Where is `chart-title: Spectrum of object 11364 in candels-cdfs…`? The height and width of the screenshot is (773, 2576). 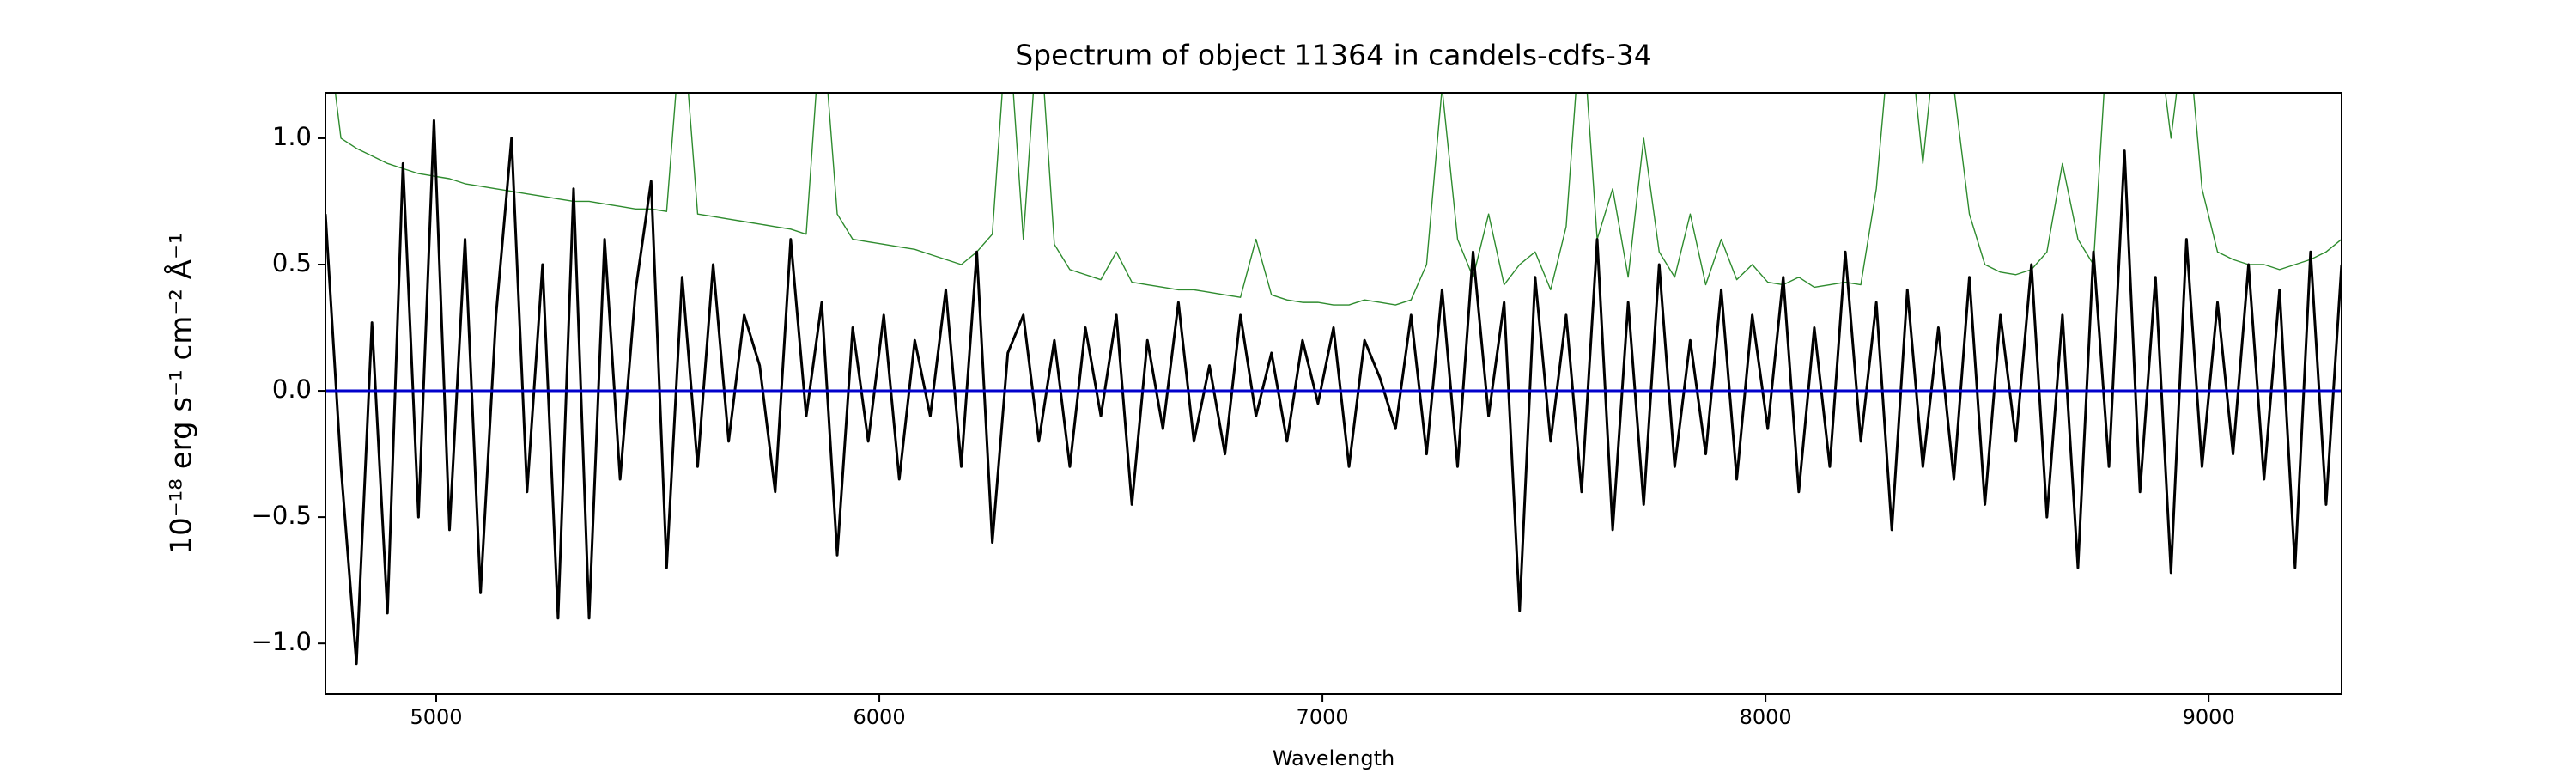 chart-title: Spectrum of object 11364 in candels-cdfs… is located at coordinates (1334, 55).